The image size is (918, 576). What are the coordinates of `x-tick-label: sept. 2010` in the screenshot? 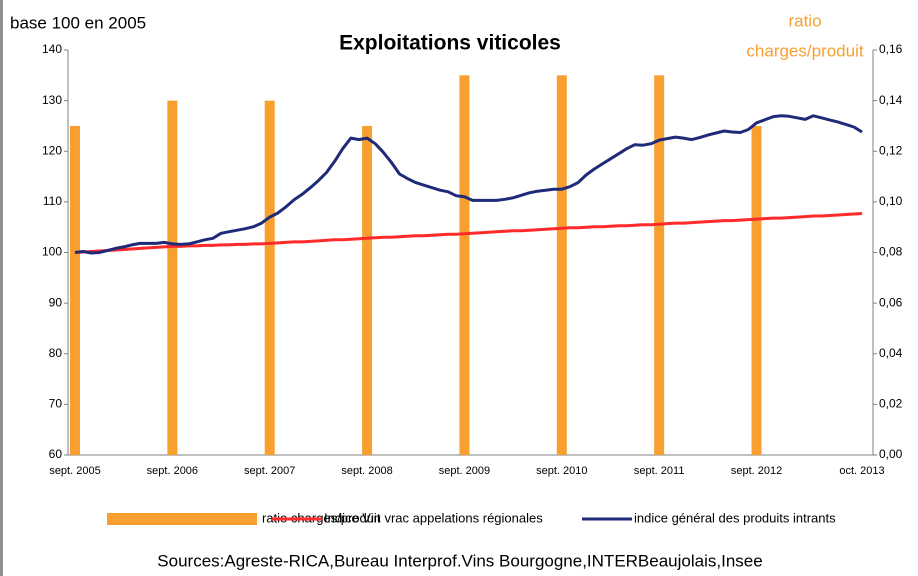 It's located at (561, 471).